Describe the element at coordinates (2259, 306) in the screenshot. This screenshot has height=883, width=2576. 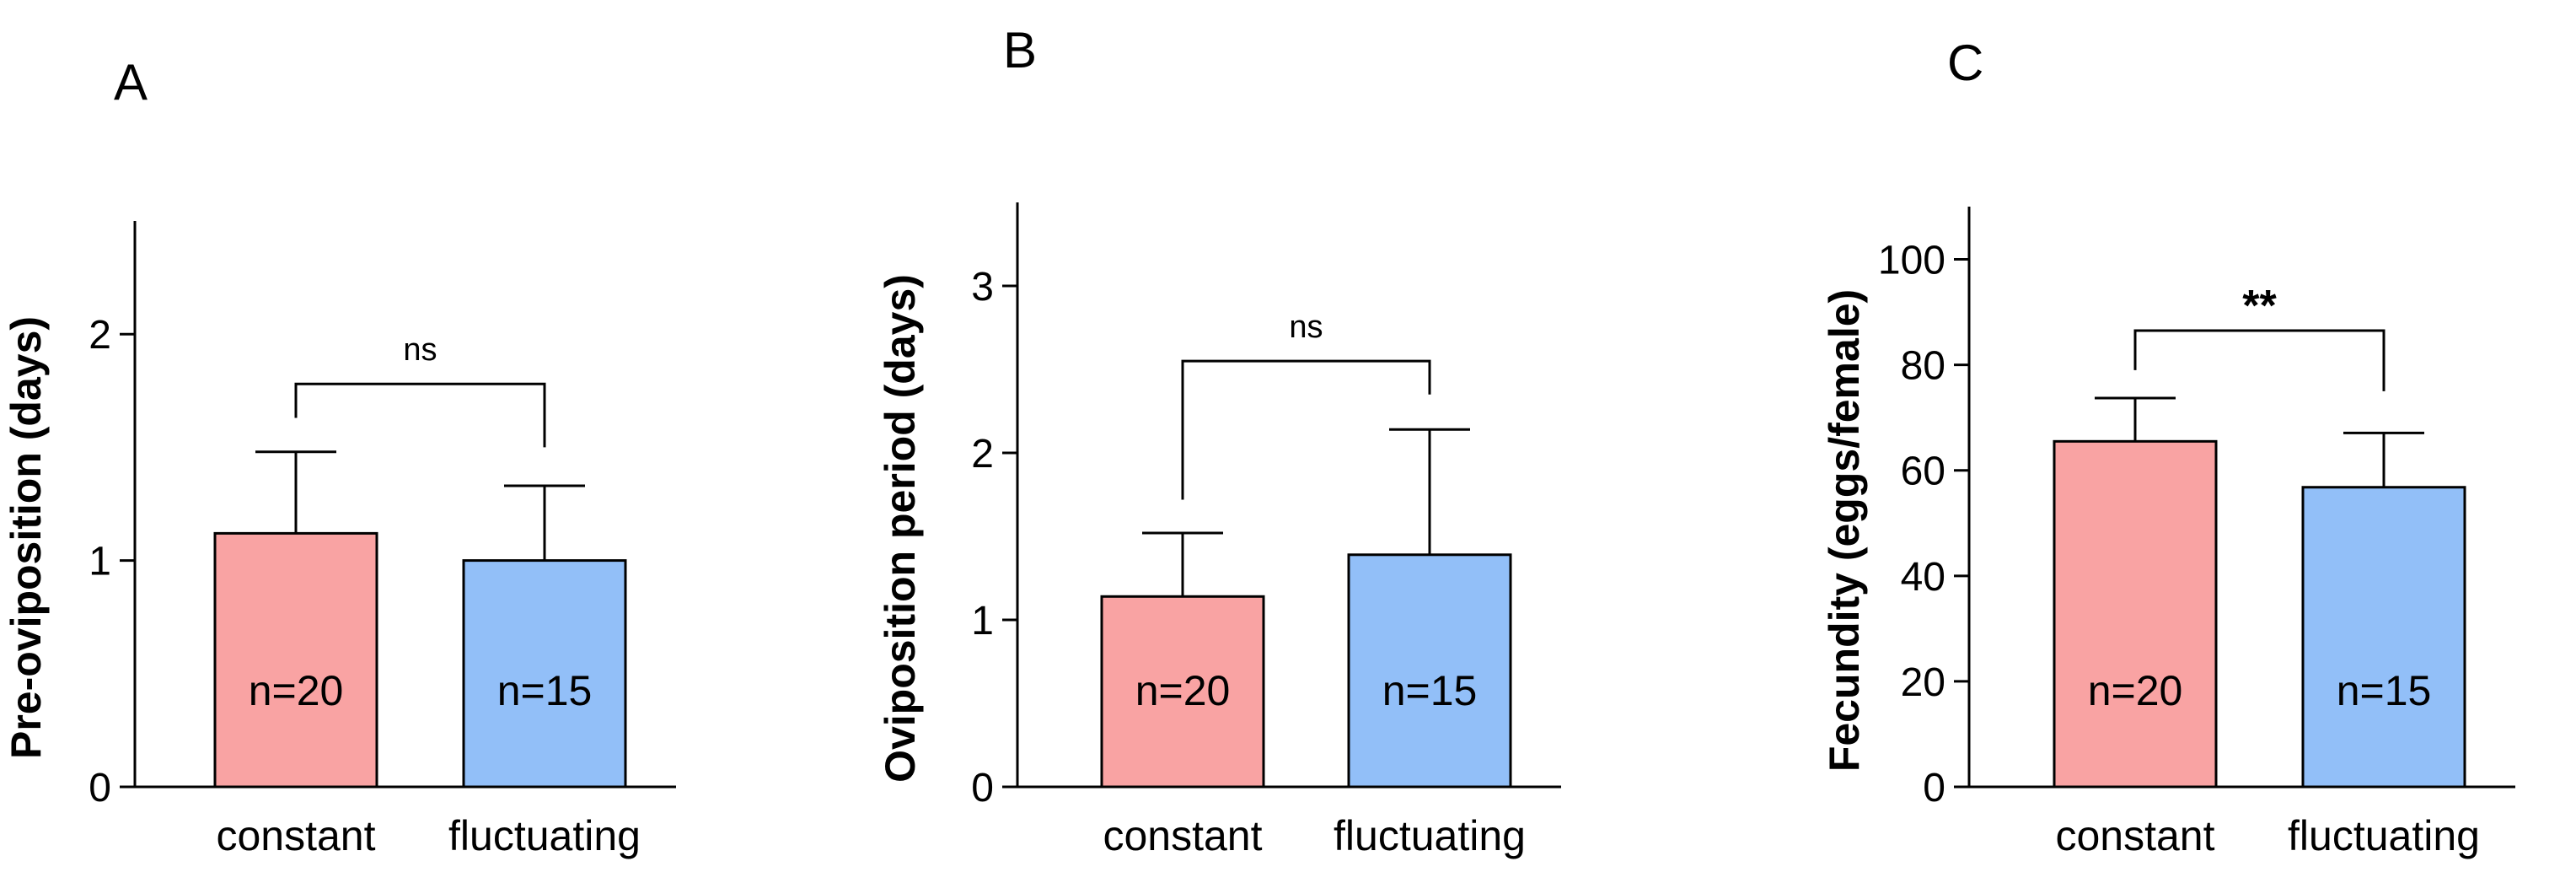
I see `significance-label: **` at that location.